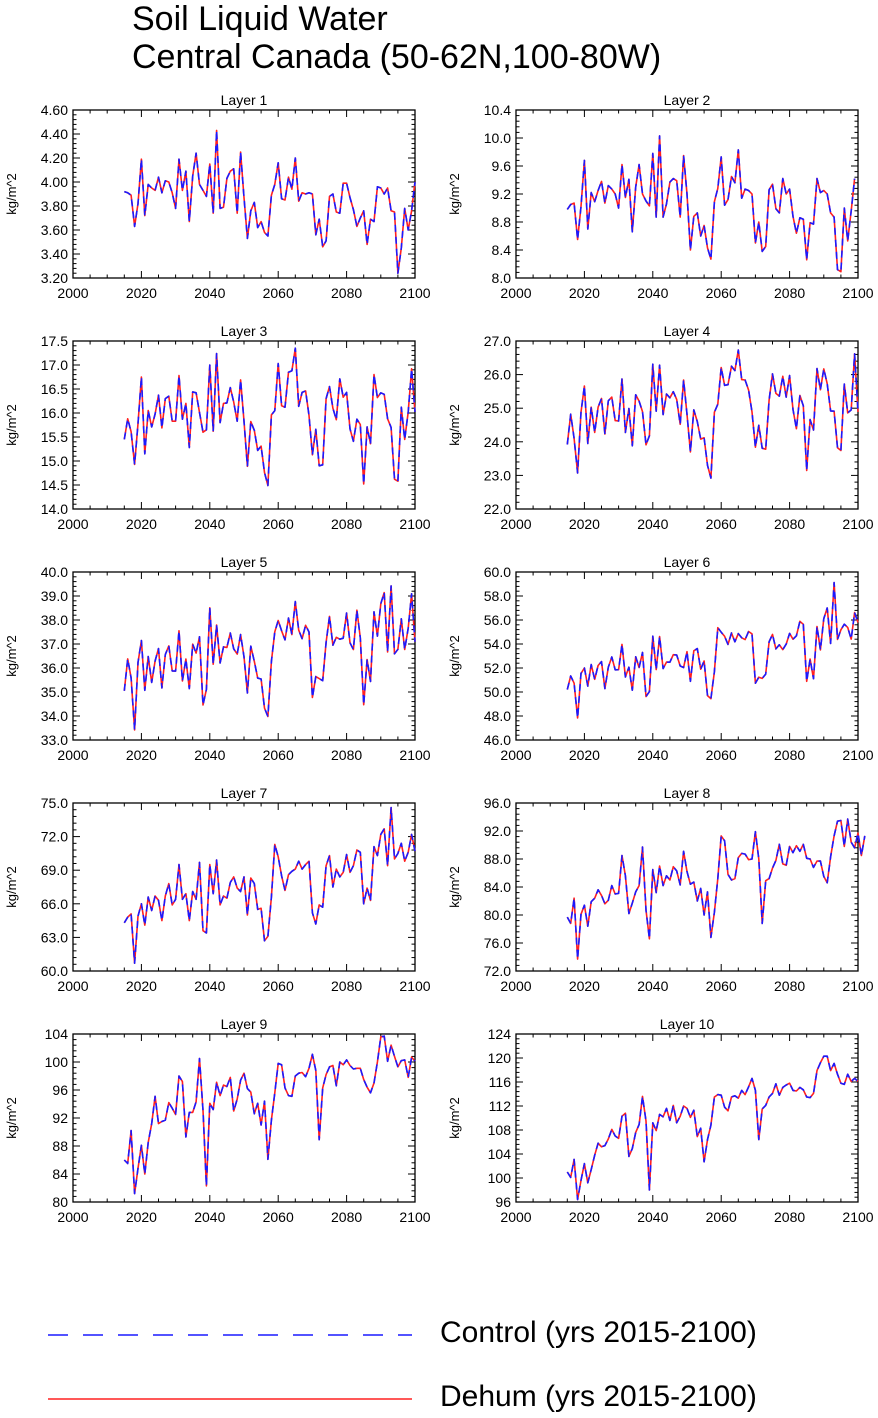 Image resolution: width=878 pixels, height=1418 pixels. Describe the element at coordinates (789, 755) in the screenshot. I see `layer-6-xtick-label: 2080` at that location.